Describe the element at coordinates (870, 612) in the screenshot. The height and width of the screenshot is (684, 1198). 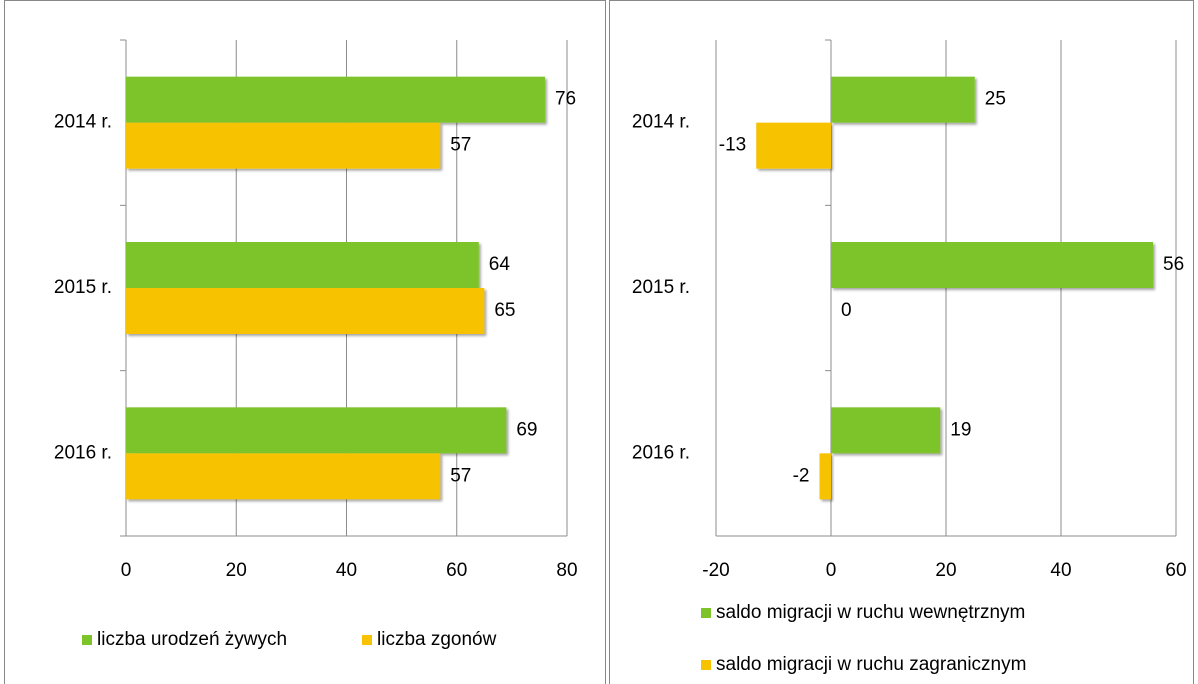
I see `legend-label: saldo migracji w ruchu wewnętrznym` at that location.